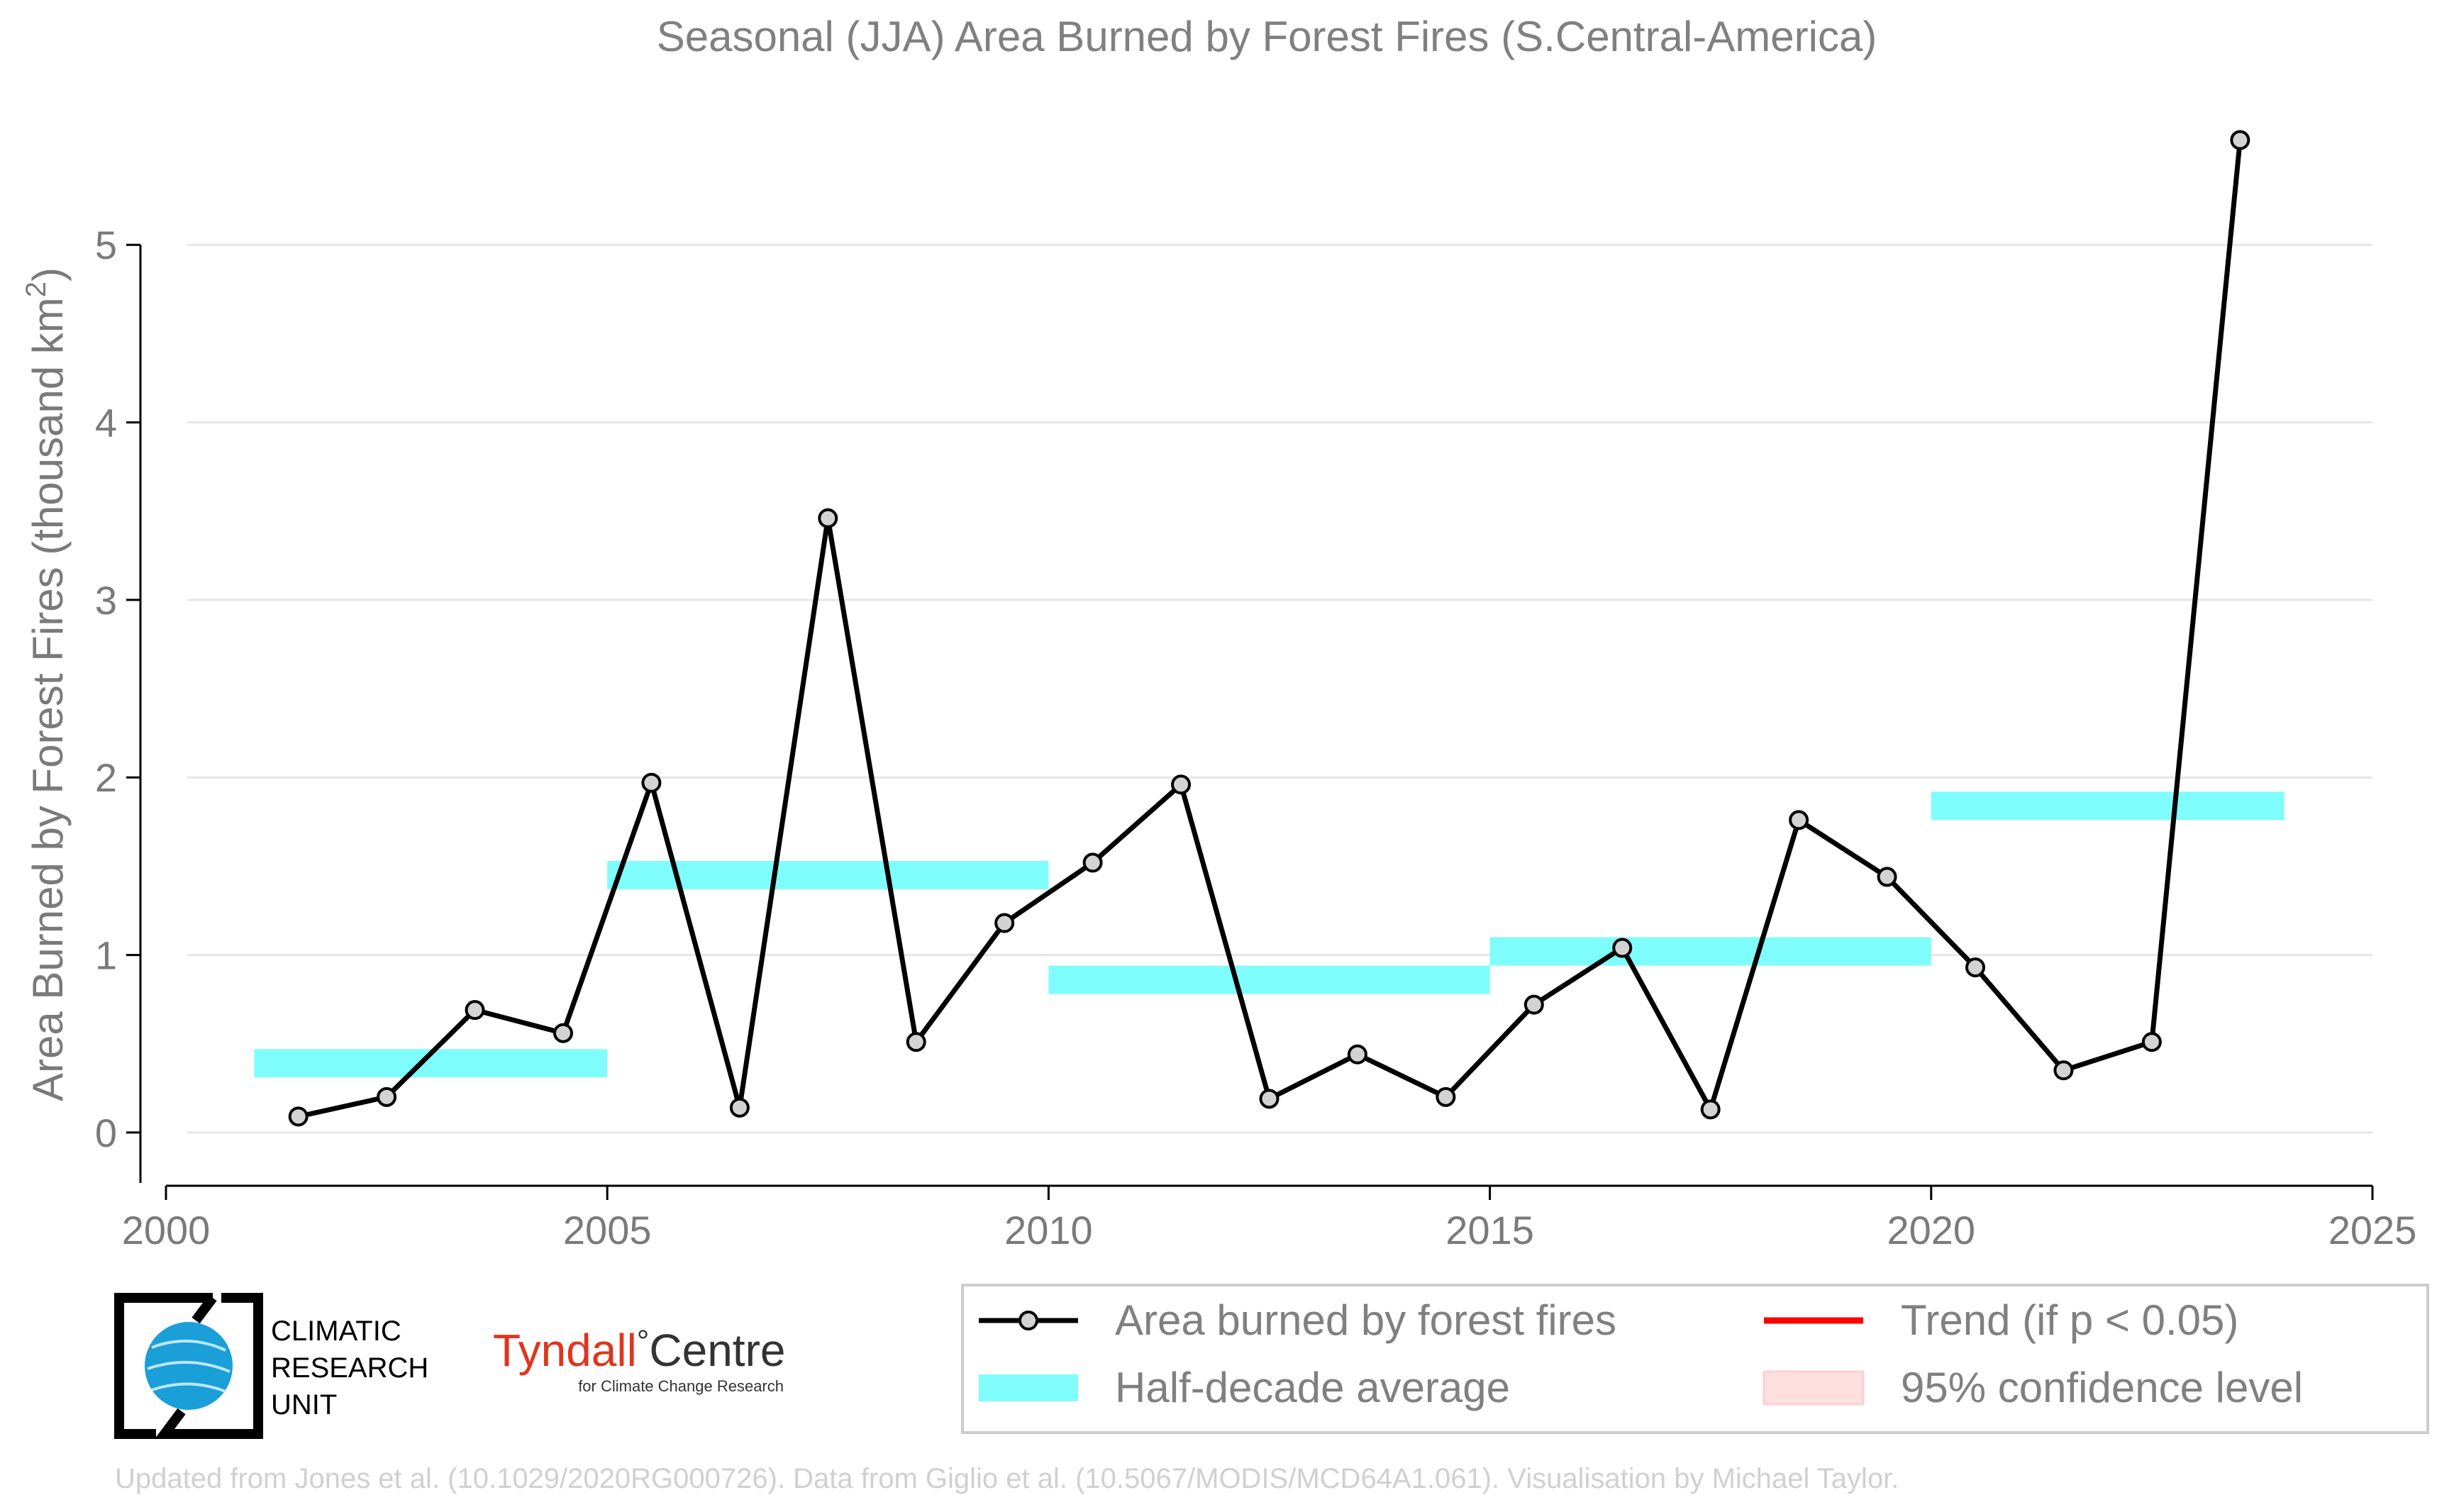  I want to click on x-tick-label-2005: 2005, so click(607, 1230).